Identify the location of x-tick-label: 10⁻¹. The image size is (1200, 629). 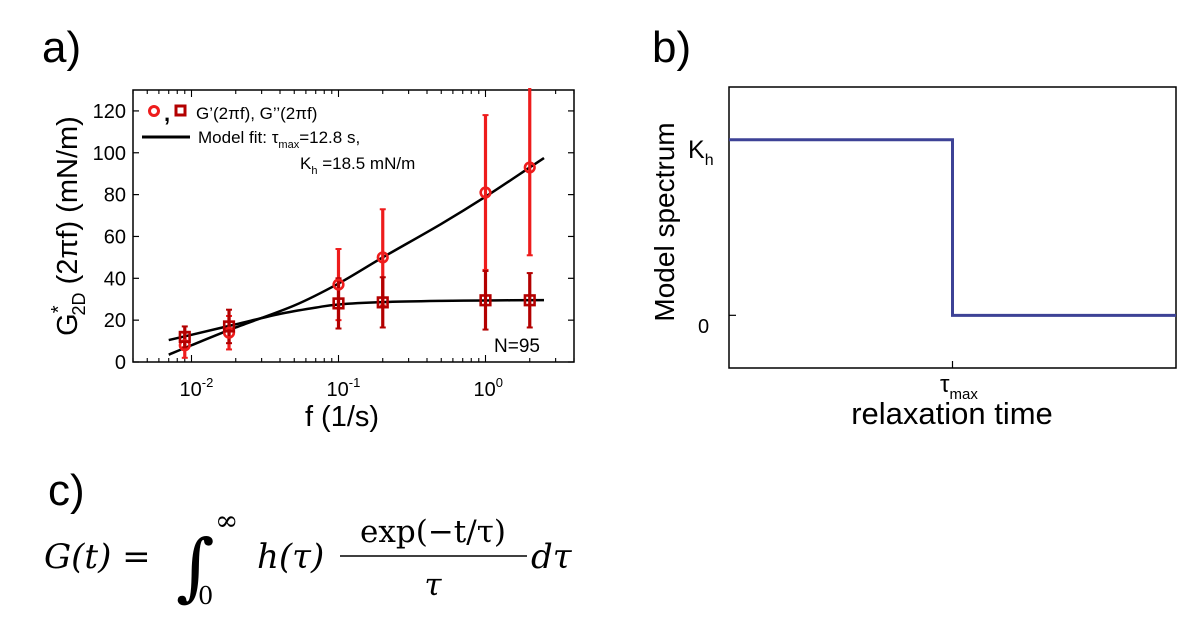
(343, 388).